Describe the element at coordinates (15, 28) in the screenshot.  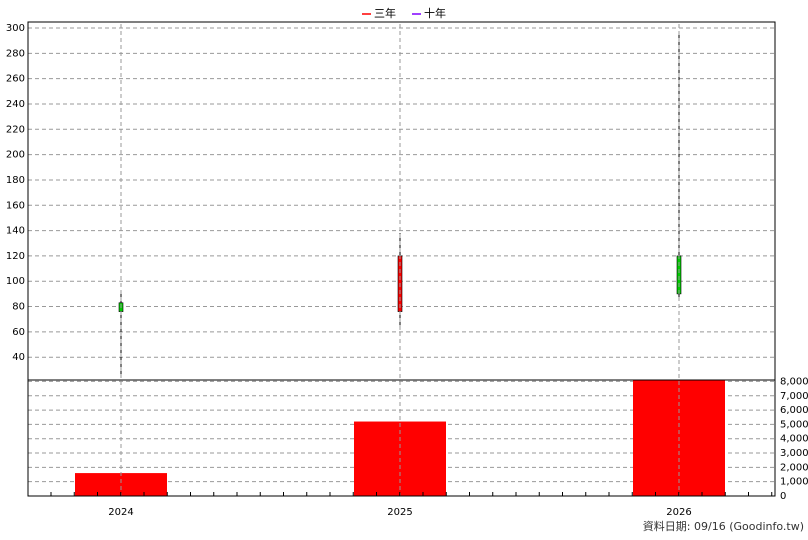
I see `y-tick-label: 300` at that location.